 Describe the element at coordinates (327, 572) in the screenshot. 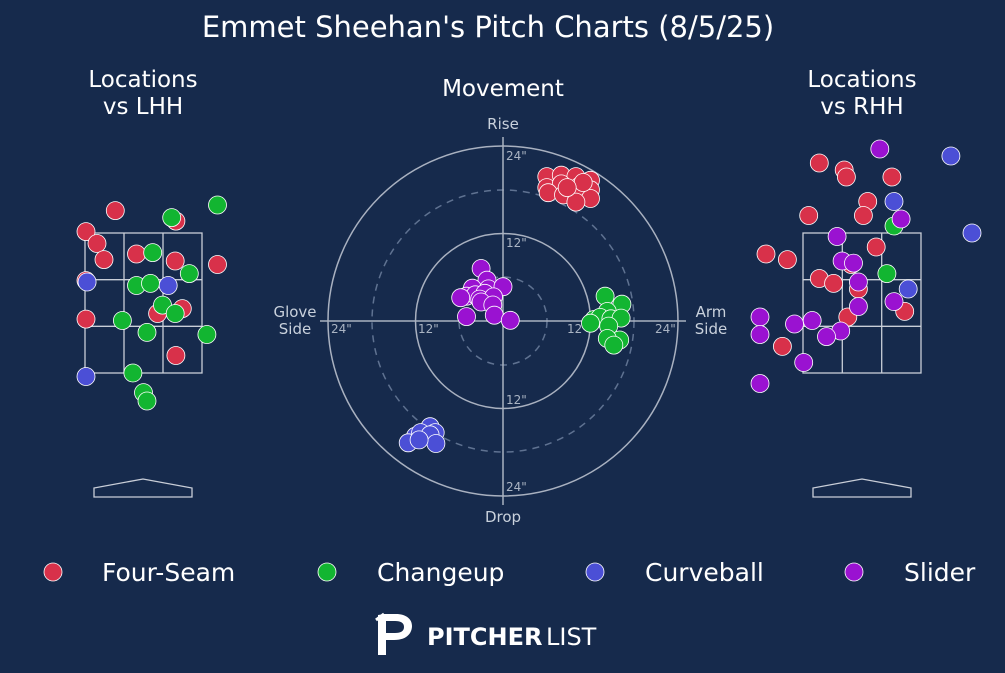

I see `legend-marker-changeup` at that location.